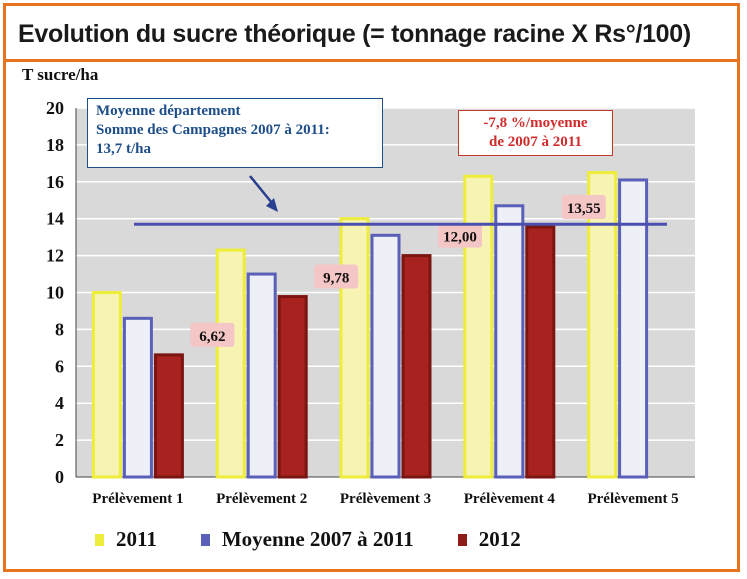  I want to click on y-tick-label: 8, so click(59, 329).